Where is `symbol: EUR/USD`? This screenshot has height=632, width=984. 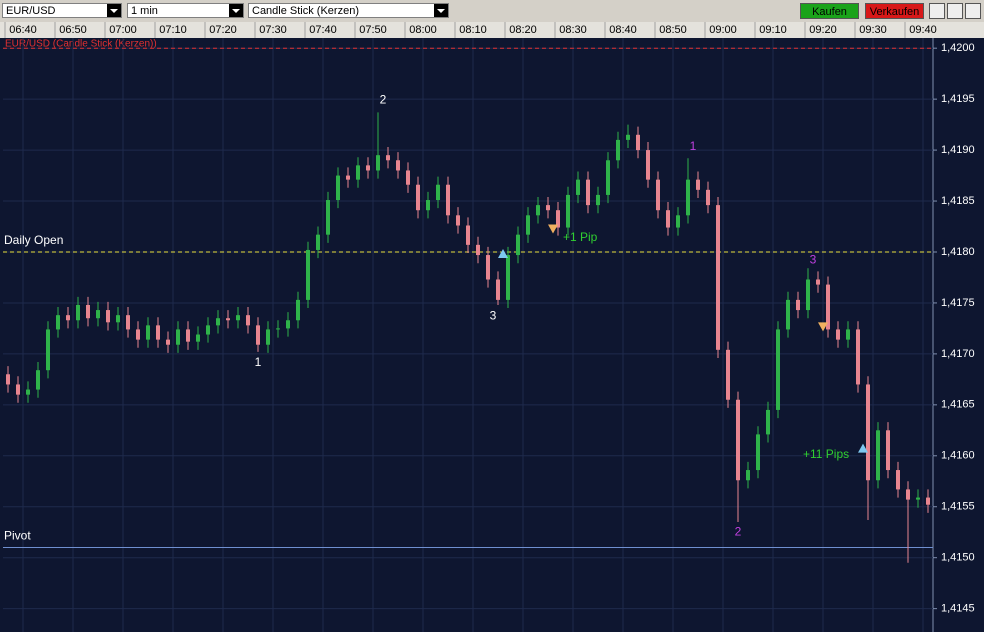
symbol: EUR/USD is located at coordinates (31, 11).